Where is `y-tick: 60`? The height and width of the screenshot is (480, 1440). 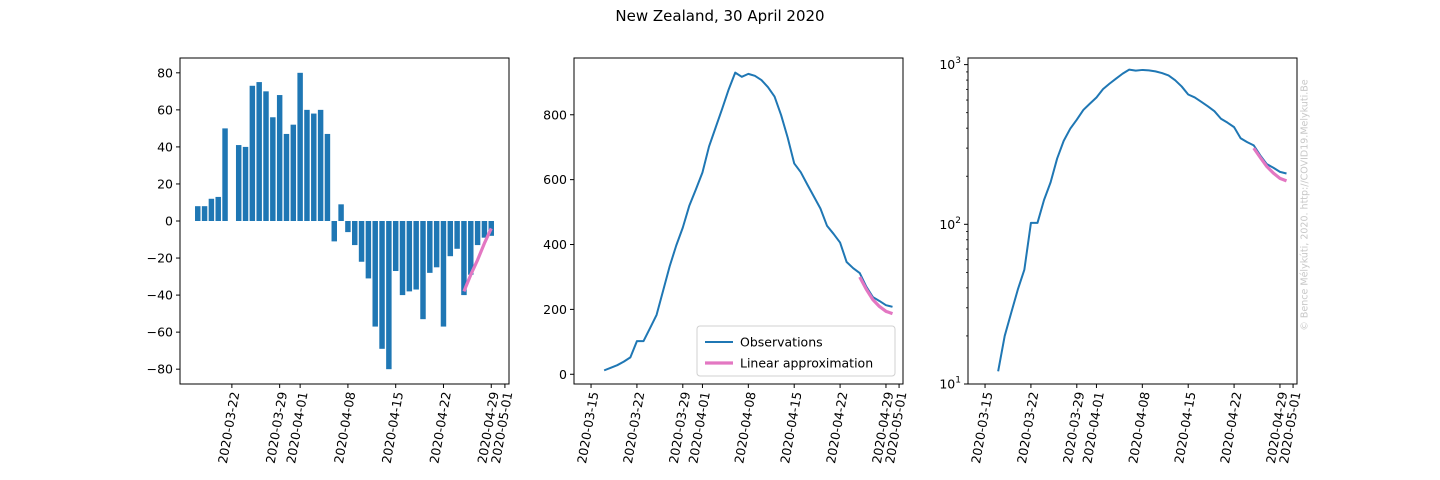
y-tick: 60 is located at coordinates (168, 109).